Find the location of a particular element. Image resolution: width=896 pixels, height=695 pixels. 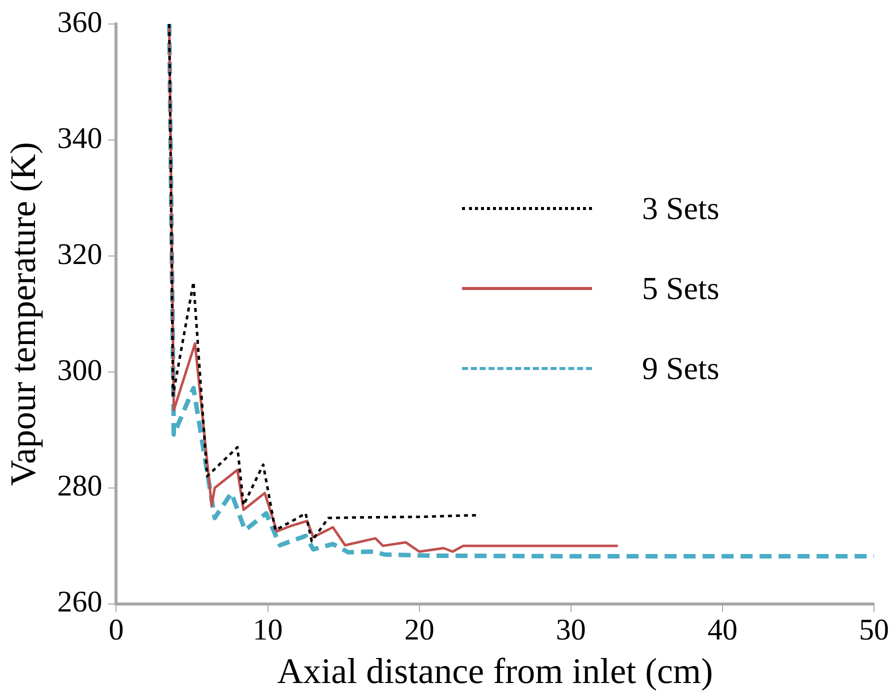

y-axis-title: Vapour temperature (K) is located at coordinates (23, 314).